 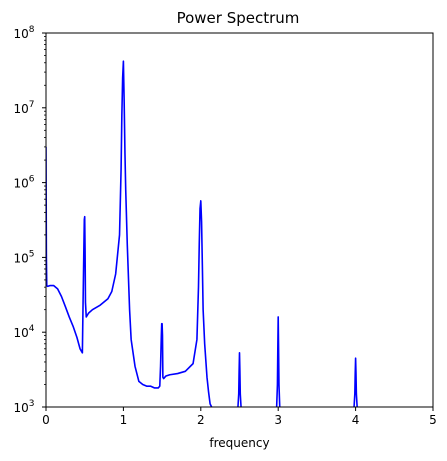 What do you see at coordinates (23, 332) in the screenshot?
I see `y-tick-label: 10⁴` at bounding box center [23, 332].